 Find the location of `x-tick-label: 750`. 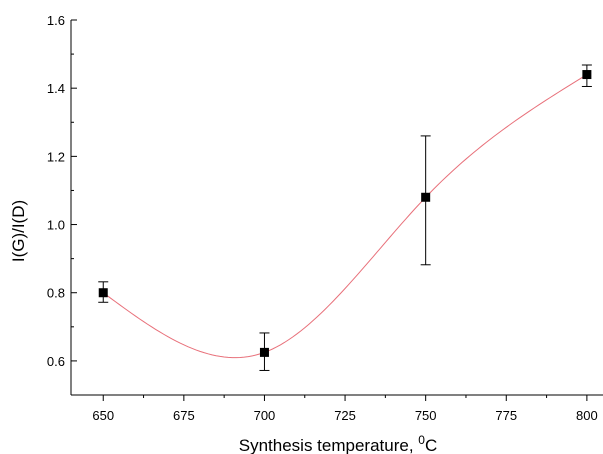

x-tick-label: 750 is located at coordinates (426, 415).